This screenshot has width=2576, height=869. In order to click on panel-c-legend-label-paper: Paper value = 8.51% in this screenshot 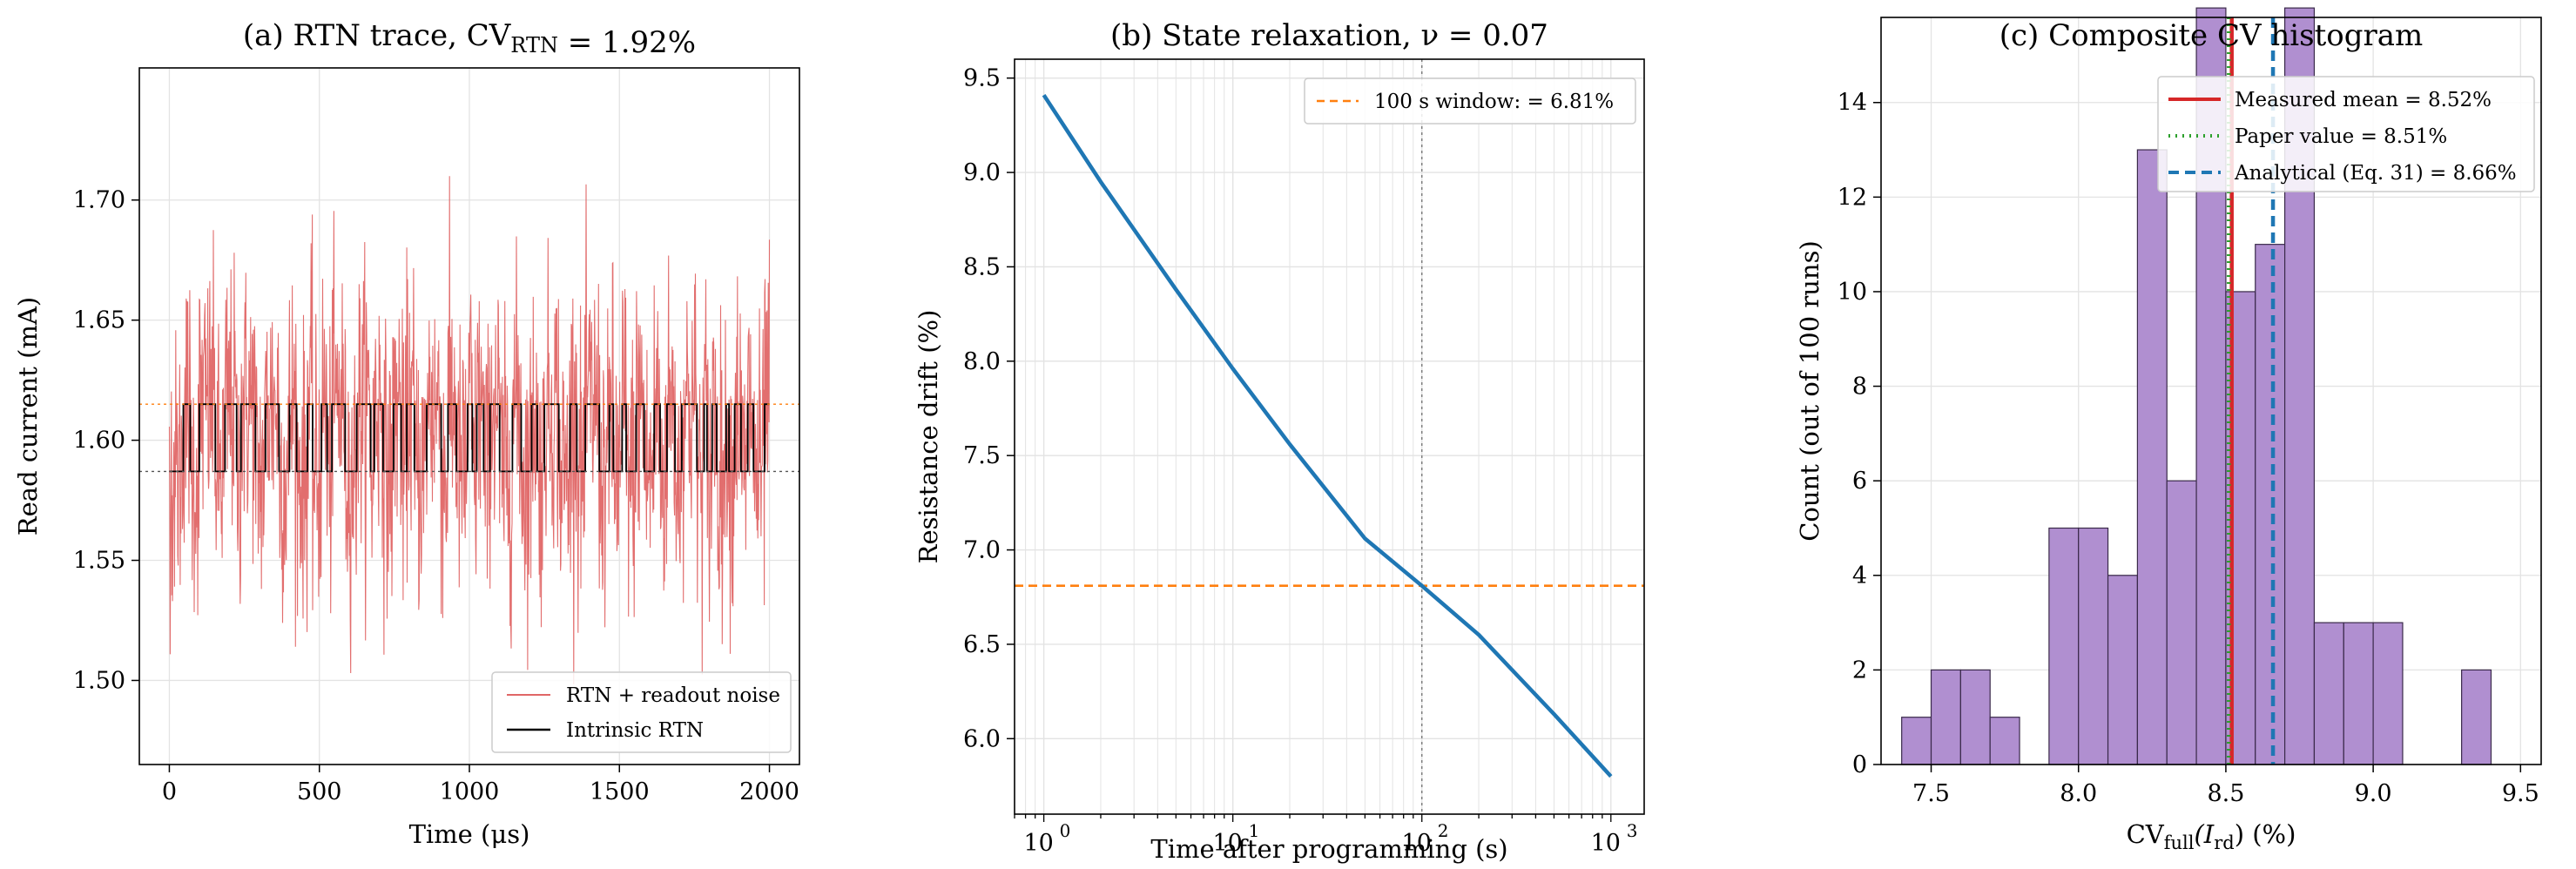, I will do `click(2341, 137)`.